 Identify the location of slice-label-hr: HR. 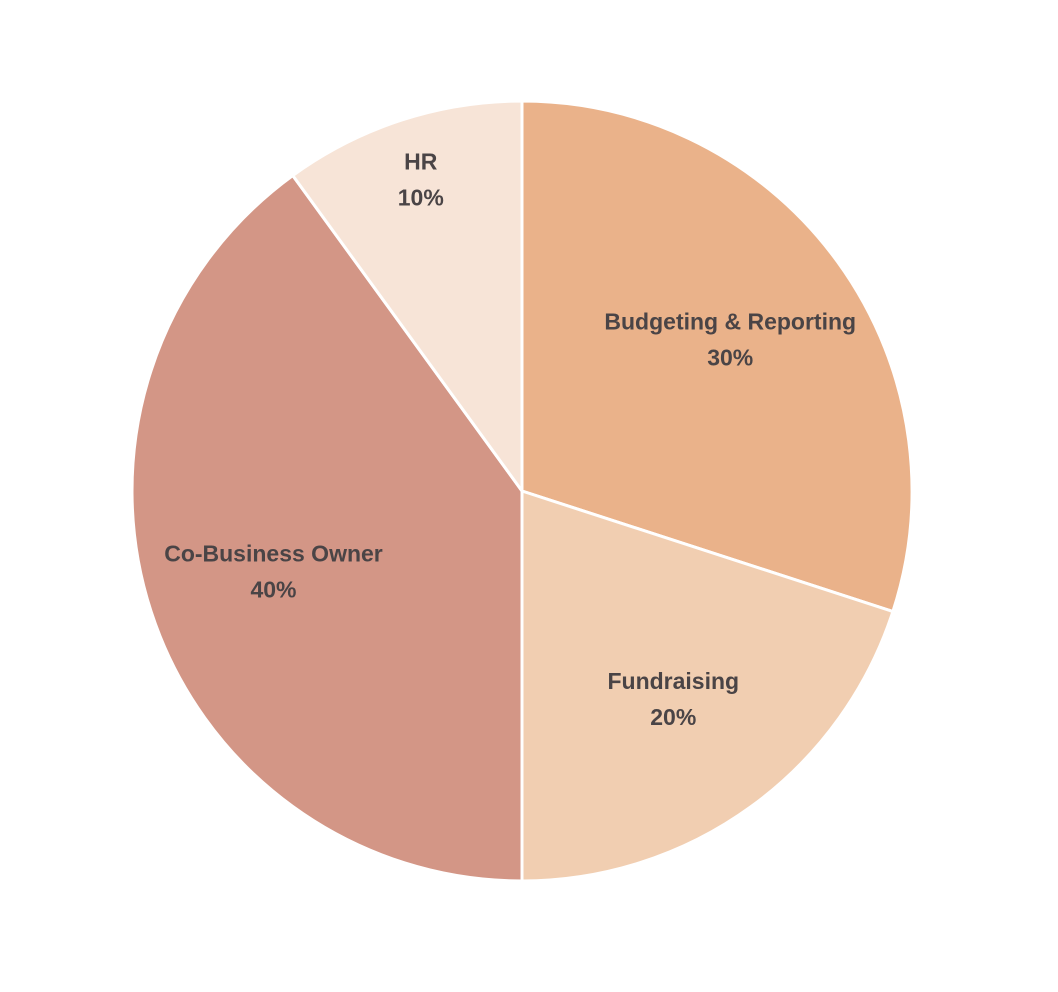
(421, 161).